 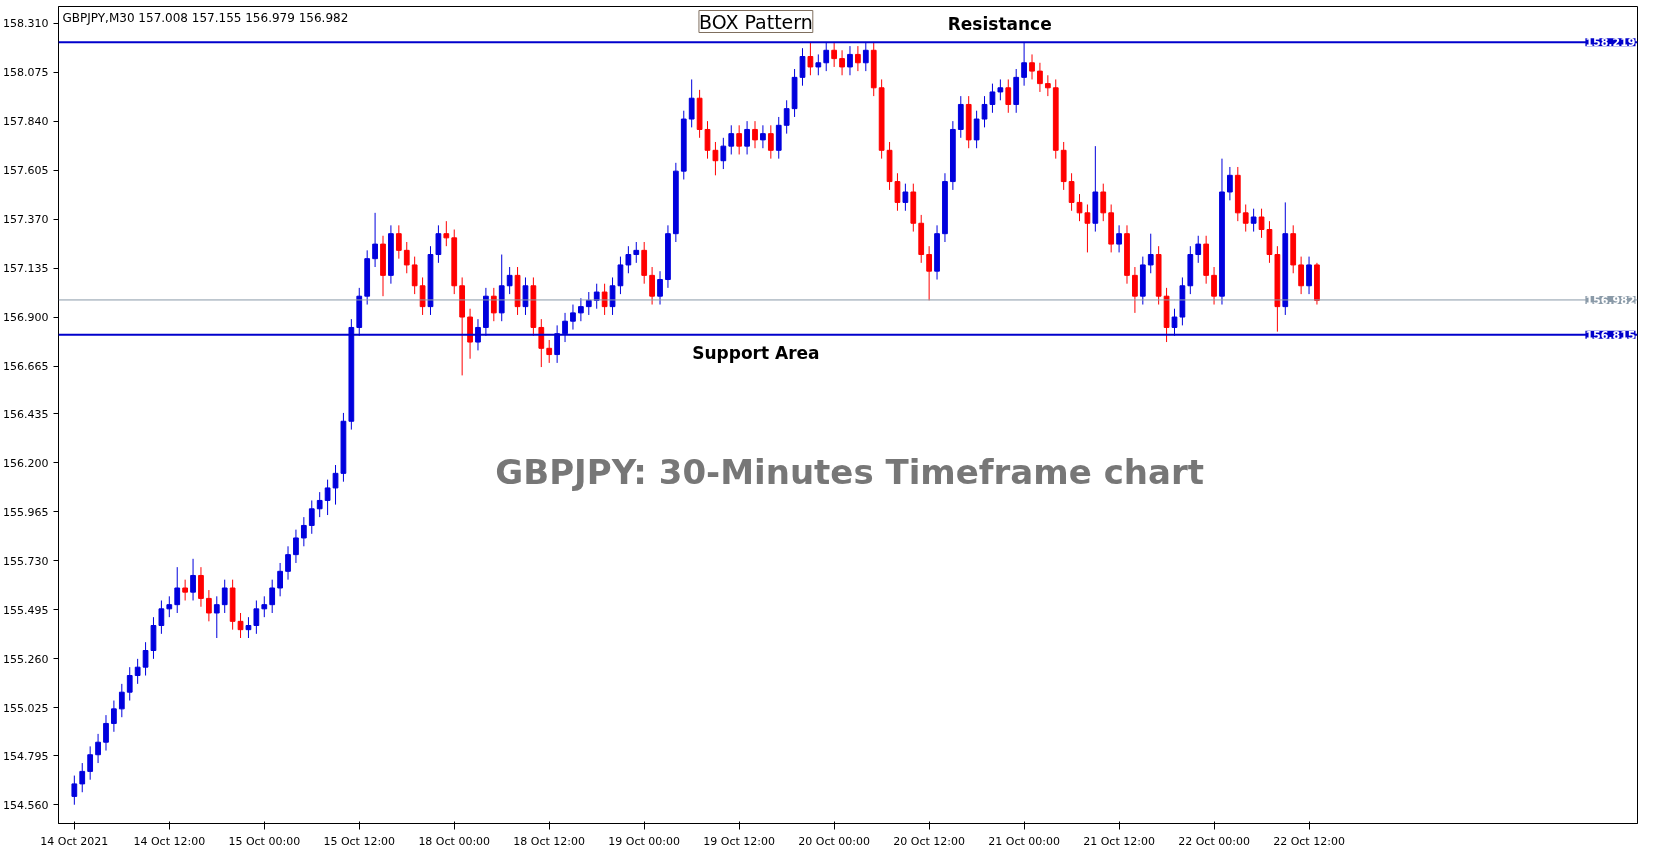 What do you see at coordinates (264, 841) in the screenshot?
I see `x-tick-label: 15 Oct 00:00` at bounding box center [264, 841].